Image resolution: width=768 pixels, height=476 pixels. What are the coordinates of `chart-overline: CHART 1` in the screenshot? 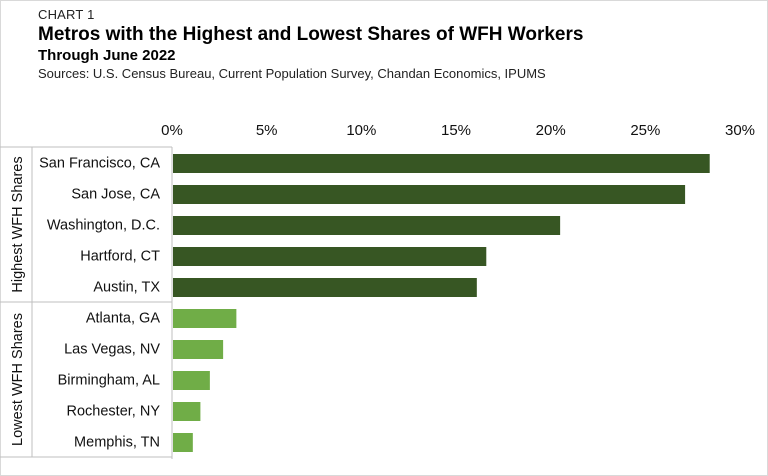 It's located at (66, 14).